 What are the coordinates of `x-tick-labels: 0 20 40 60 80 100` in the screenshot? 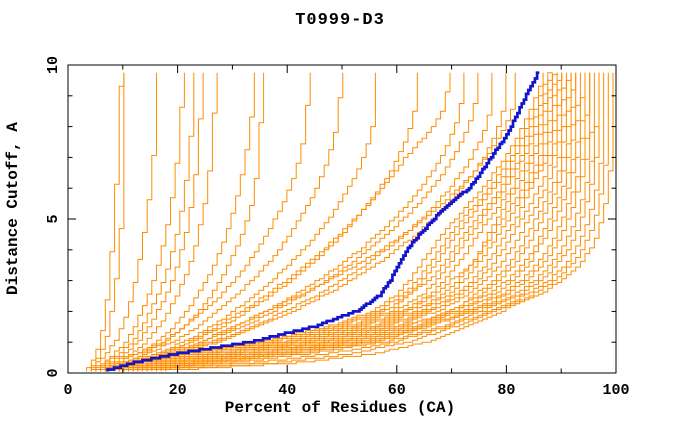 It's located at (346, 390).